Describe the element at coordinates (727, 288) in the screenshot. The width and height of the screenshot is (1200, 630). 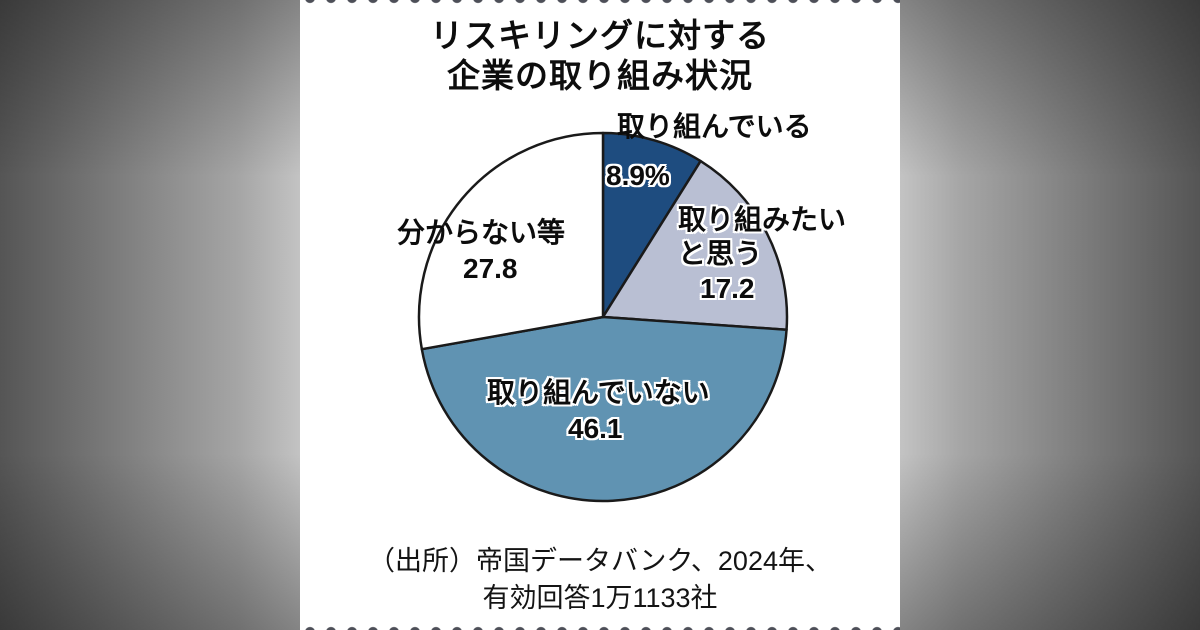
I see `value-want-to-engage: 17.2` at that location.